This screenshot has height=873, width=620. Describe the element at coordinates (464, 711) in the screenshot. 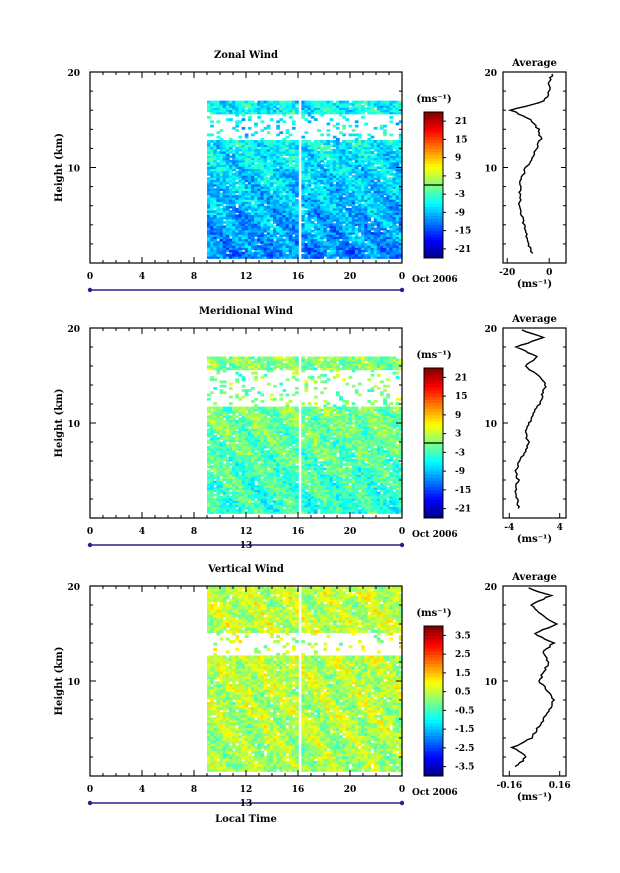

I see `colorbar-tick-label: -0.5` at that location.